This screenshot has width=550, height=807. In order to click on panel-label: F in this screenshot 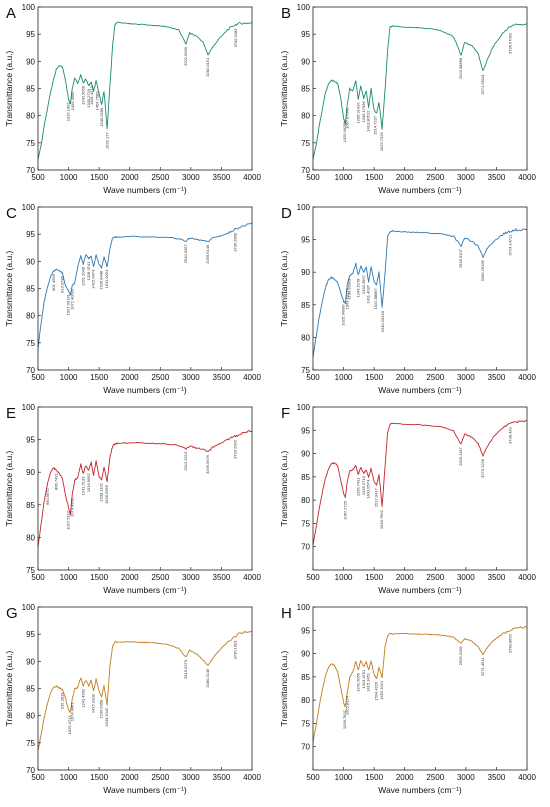, I will do `click(285, 413)`.